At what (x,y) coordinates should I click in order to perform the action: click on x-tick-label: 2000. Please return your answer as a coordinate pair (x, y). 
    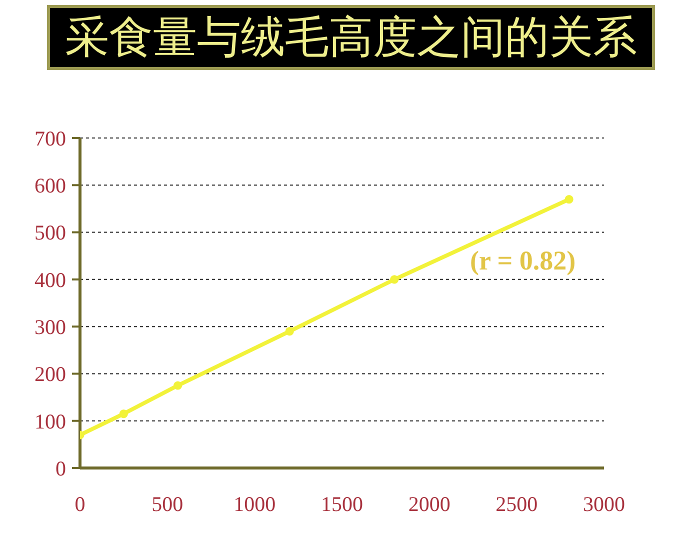
    Looking at the image, I should click on (429, 504).